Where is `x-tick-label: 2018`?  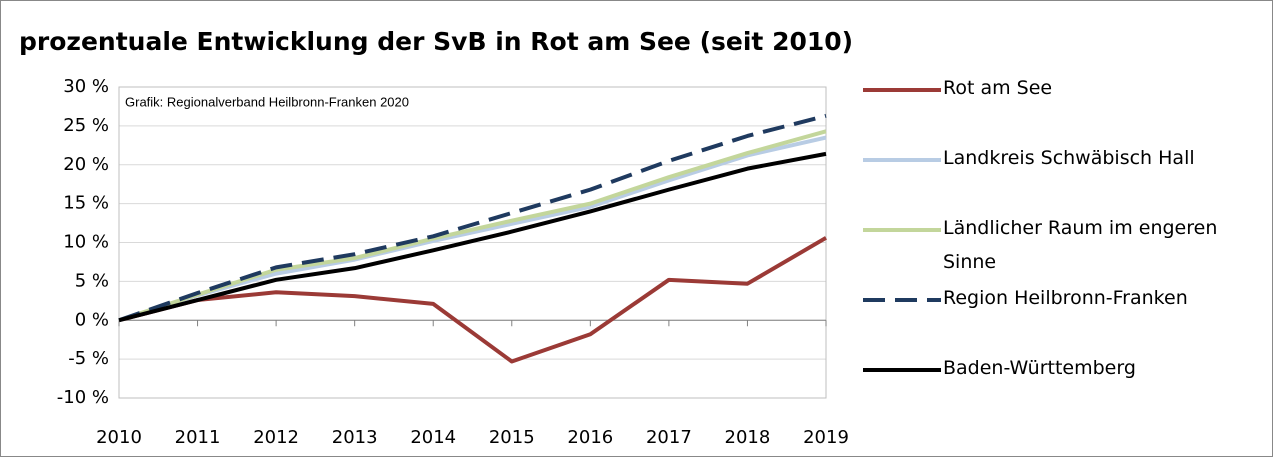 x-tick-label: 2018 is located at coordinates (748, 437).